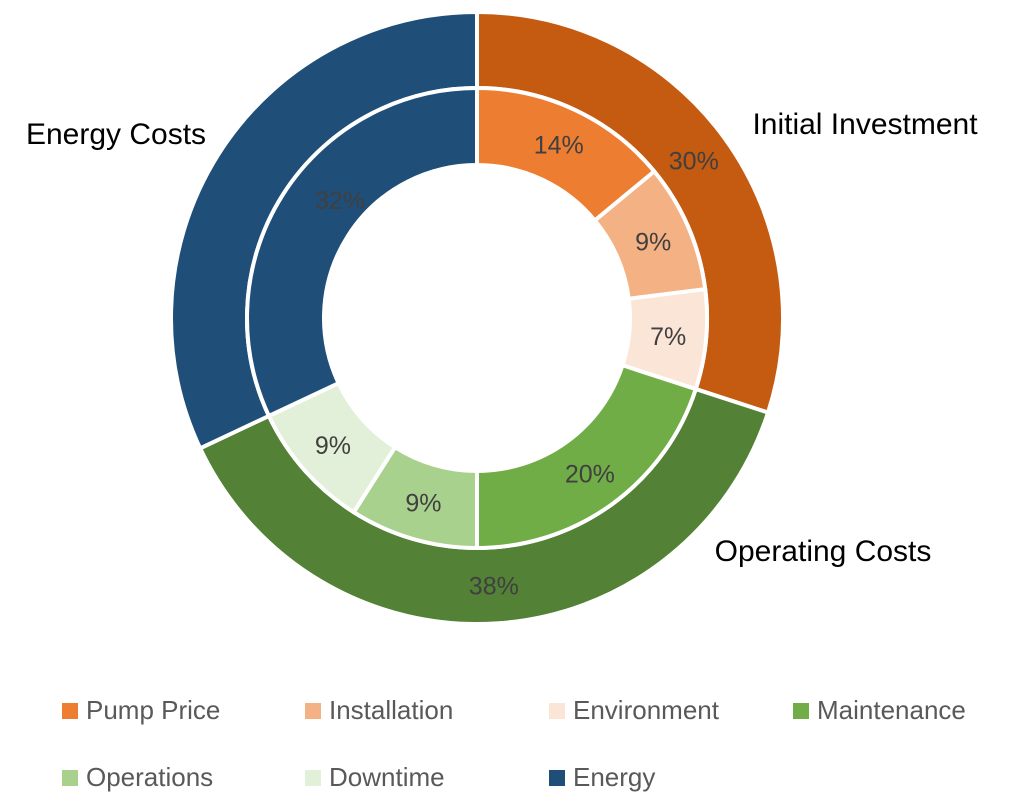 The height and width of the screenshot is (811, 1026). I want to click on legend-item: Energy, so click(602, 777).